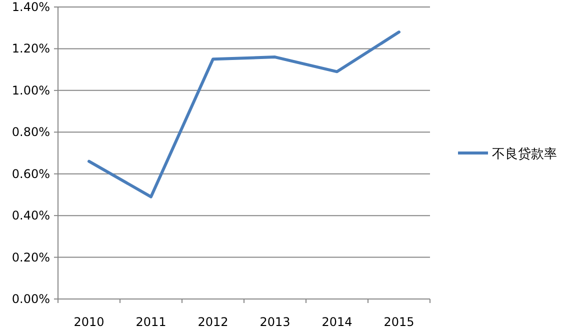  What do you see at coordinates (275, 322) in the screenshot?
I see `x-tick-label: 2013` at bounding box center [275, 322].